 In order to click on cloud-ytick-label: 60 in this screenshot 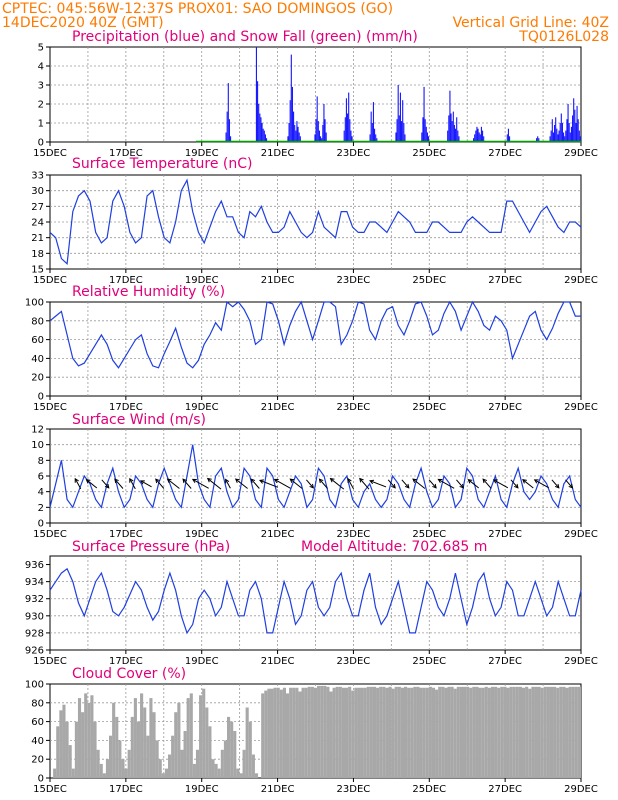, I will do `click(37, 722)`.